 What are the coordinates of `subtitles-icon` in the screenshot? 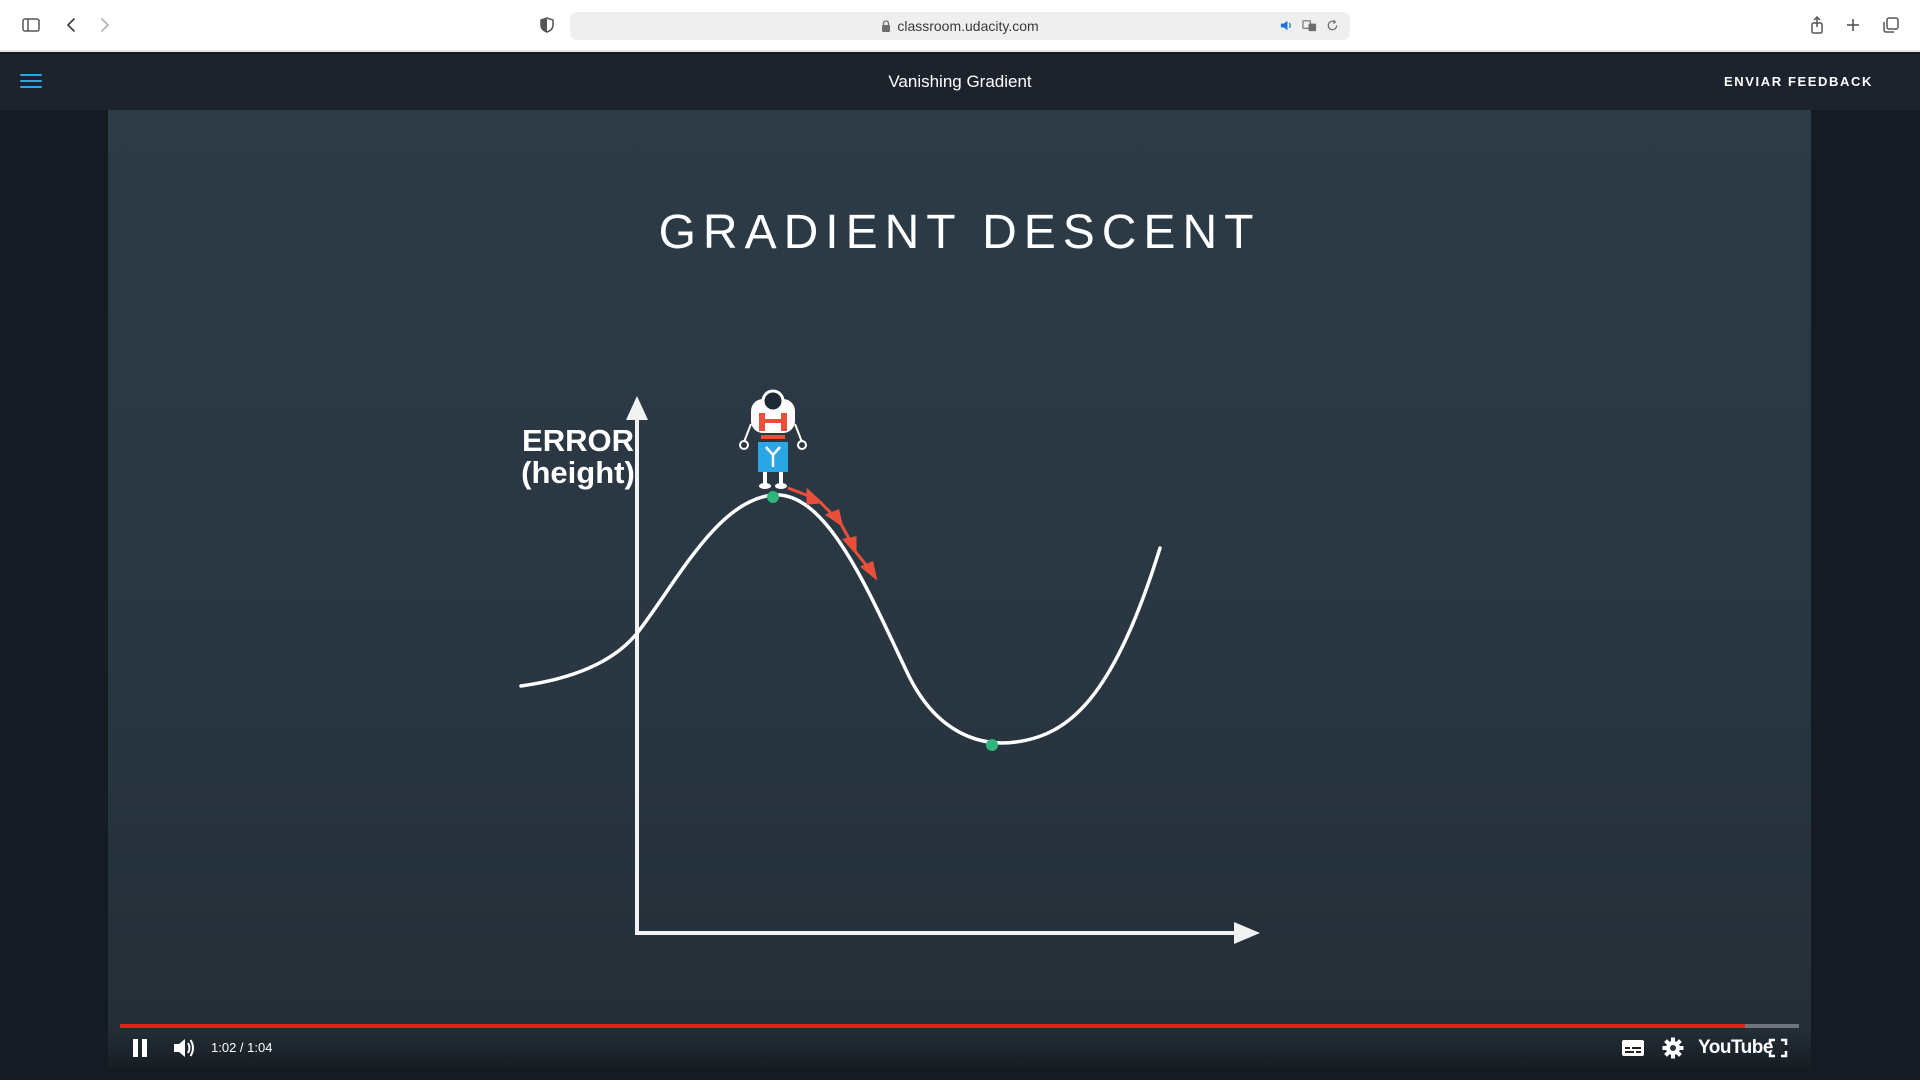 It's located at (1633, 1048).